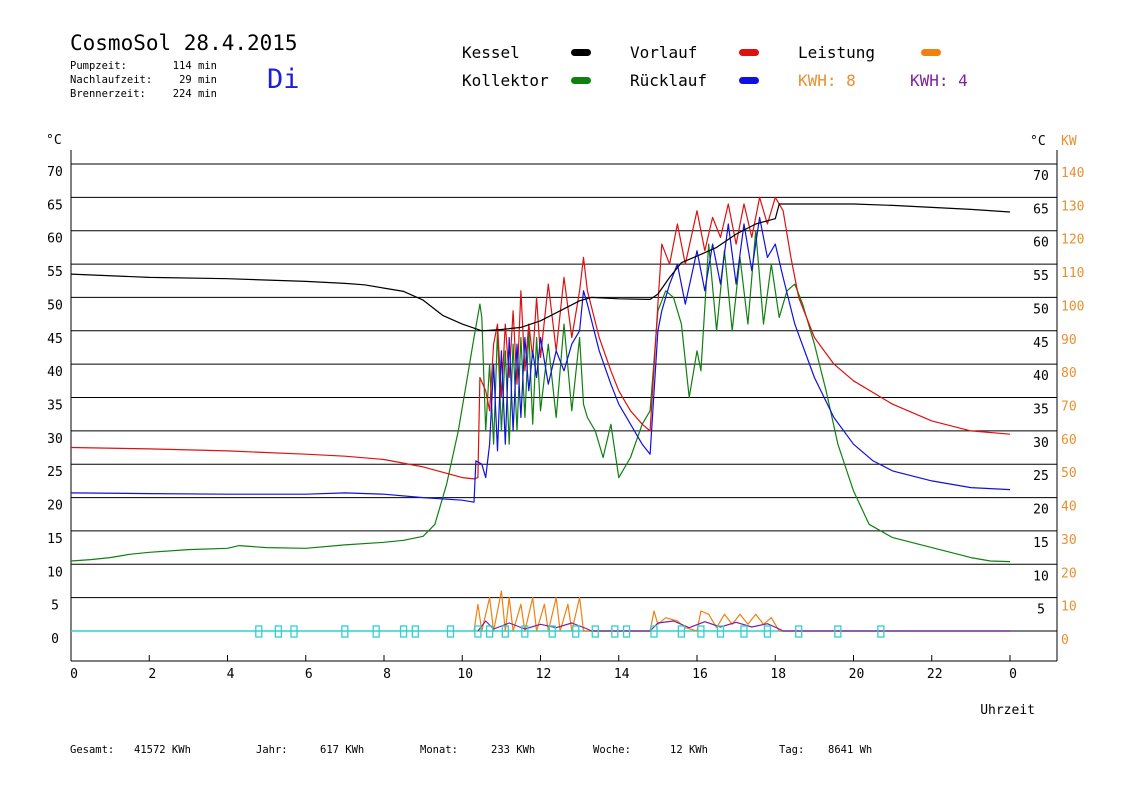  I want to click on series-line-leistung, so click(741, 611).